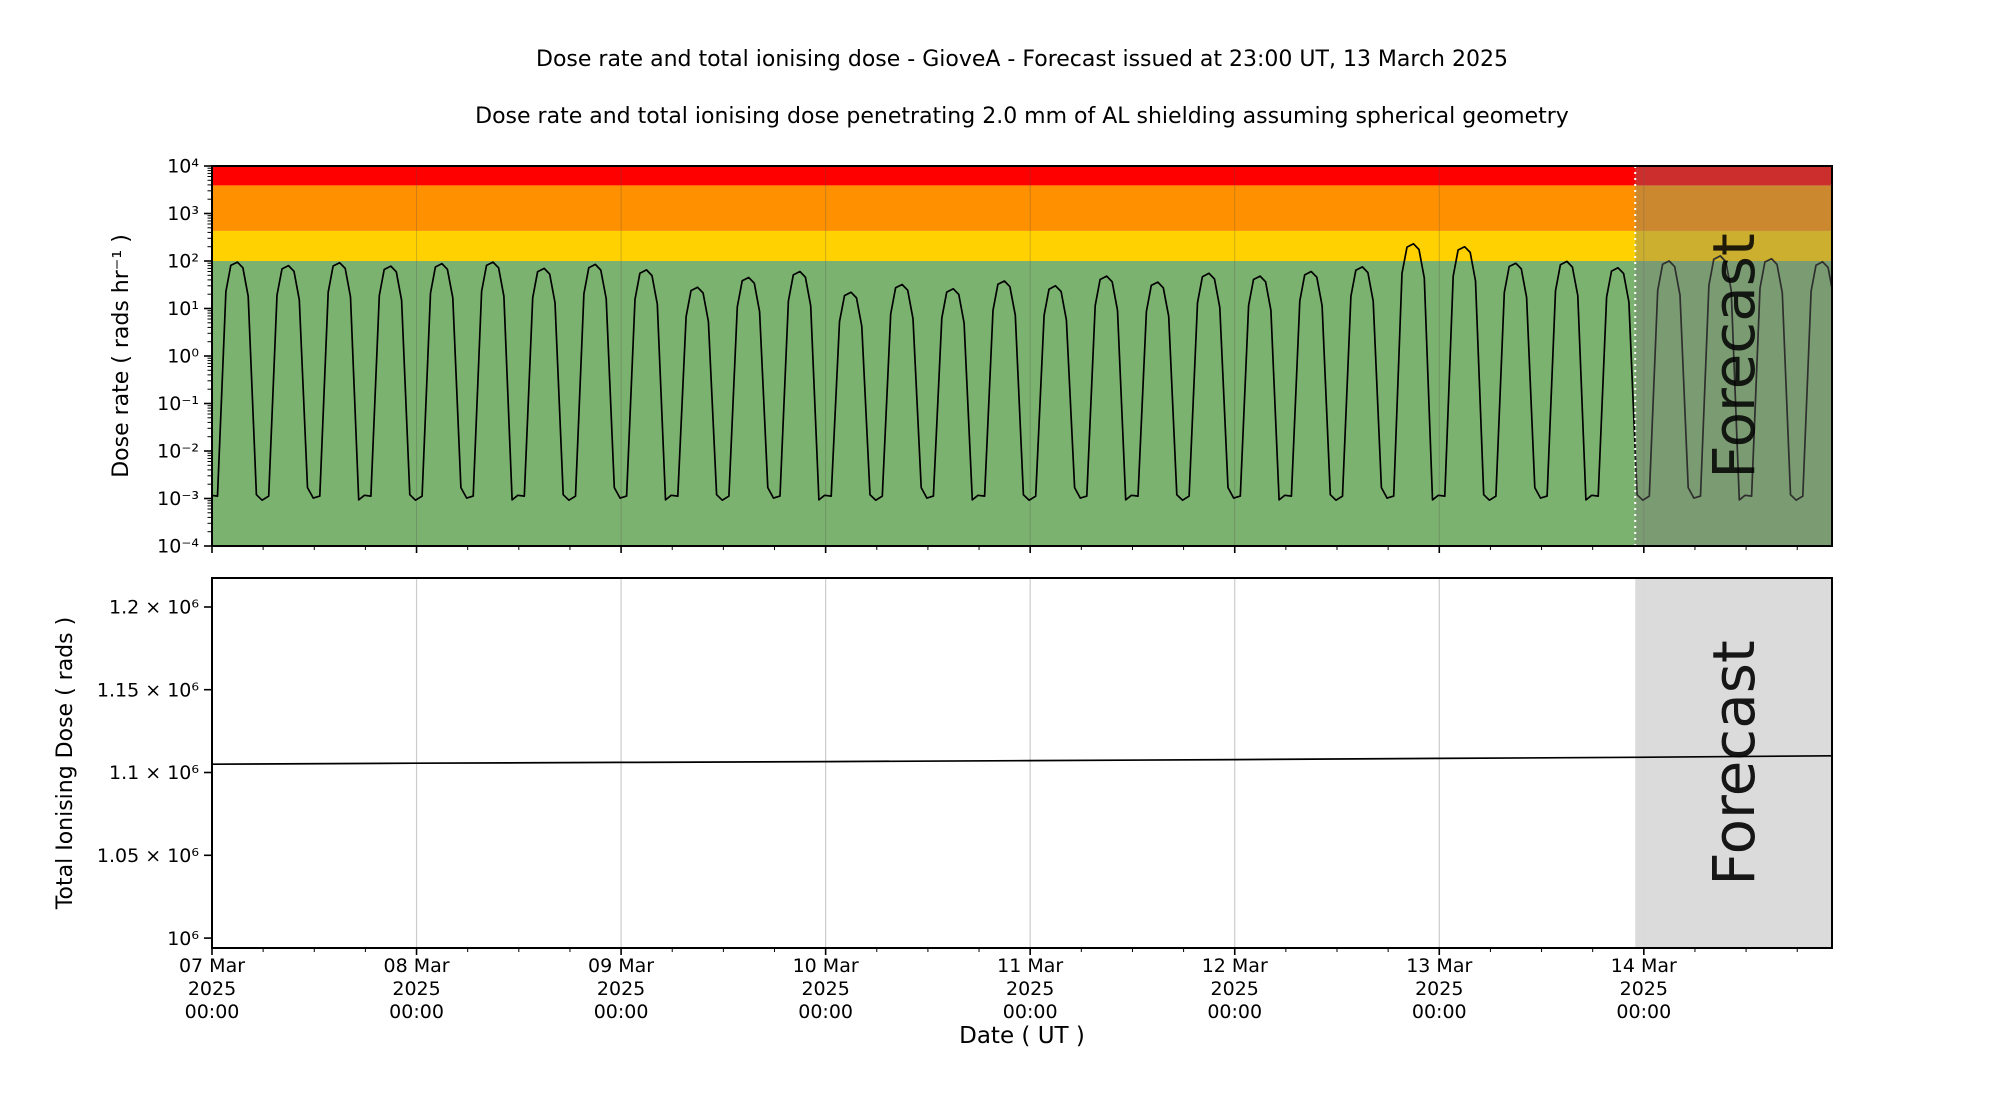 This screenshot has height=1100, width=2000. What do you see at coordinates (183, 357) in the screenshot?
I see `y-tick-label: 10⁰` at bounding box center [183, 357].